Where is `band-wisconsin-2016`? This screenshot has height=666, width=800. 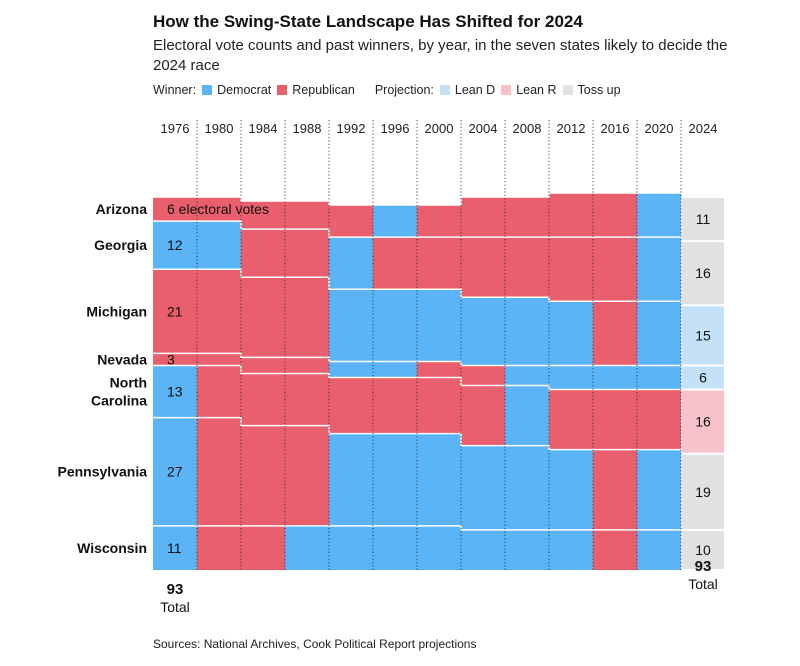 band-wisconsin-2016 is located at coordinates (615, 549).